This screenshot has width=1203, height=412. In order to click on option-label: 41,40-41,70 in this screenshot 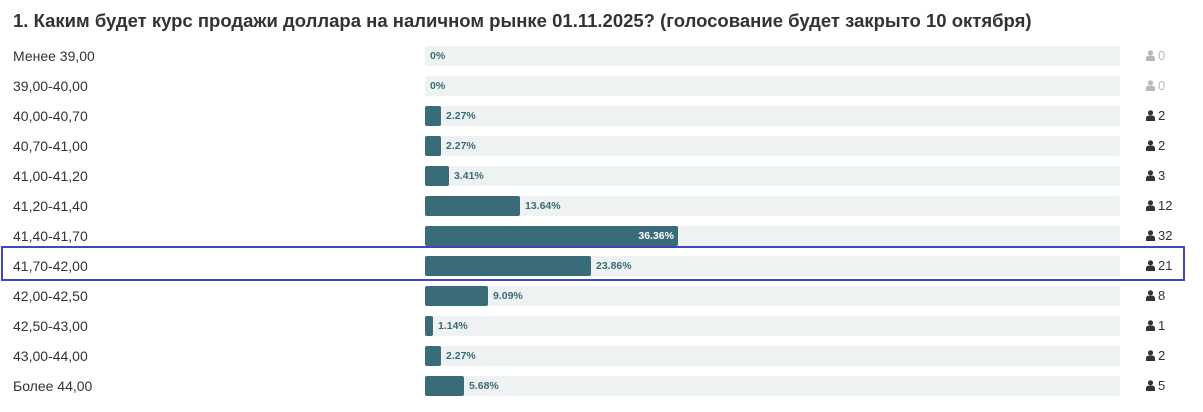, I will do `click(50, 236)`.